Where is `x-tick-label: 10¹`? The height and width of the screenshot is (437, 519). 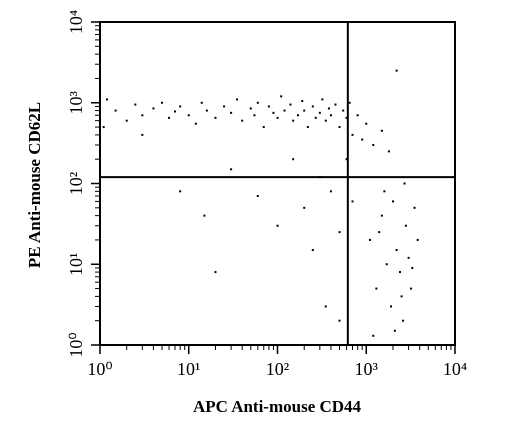 x-tick-label: 10¹ is located at coordinates (188, 369).